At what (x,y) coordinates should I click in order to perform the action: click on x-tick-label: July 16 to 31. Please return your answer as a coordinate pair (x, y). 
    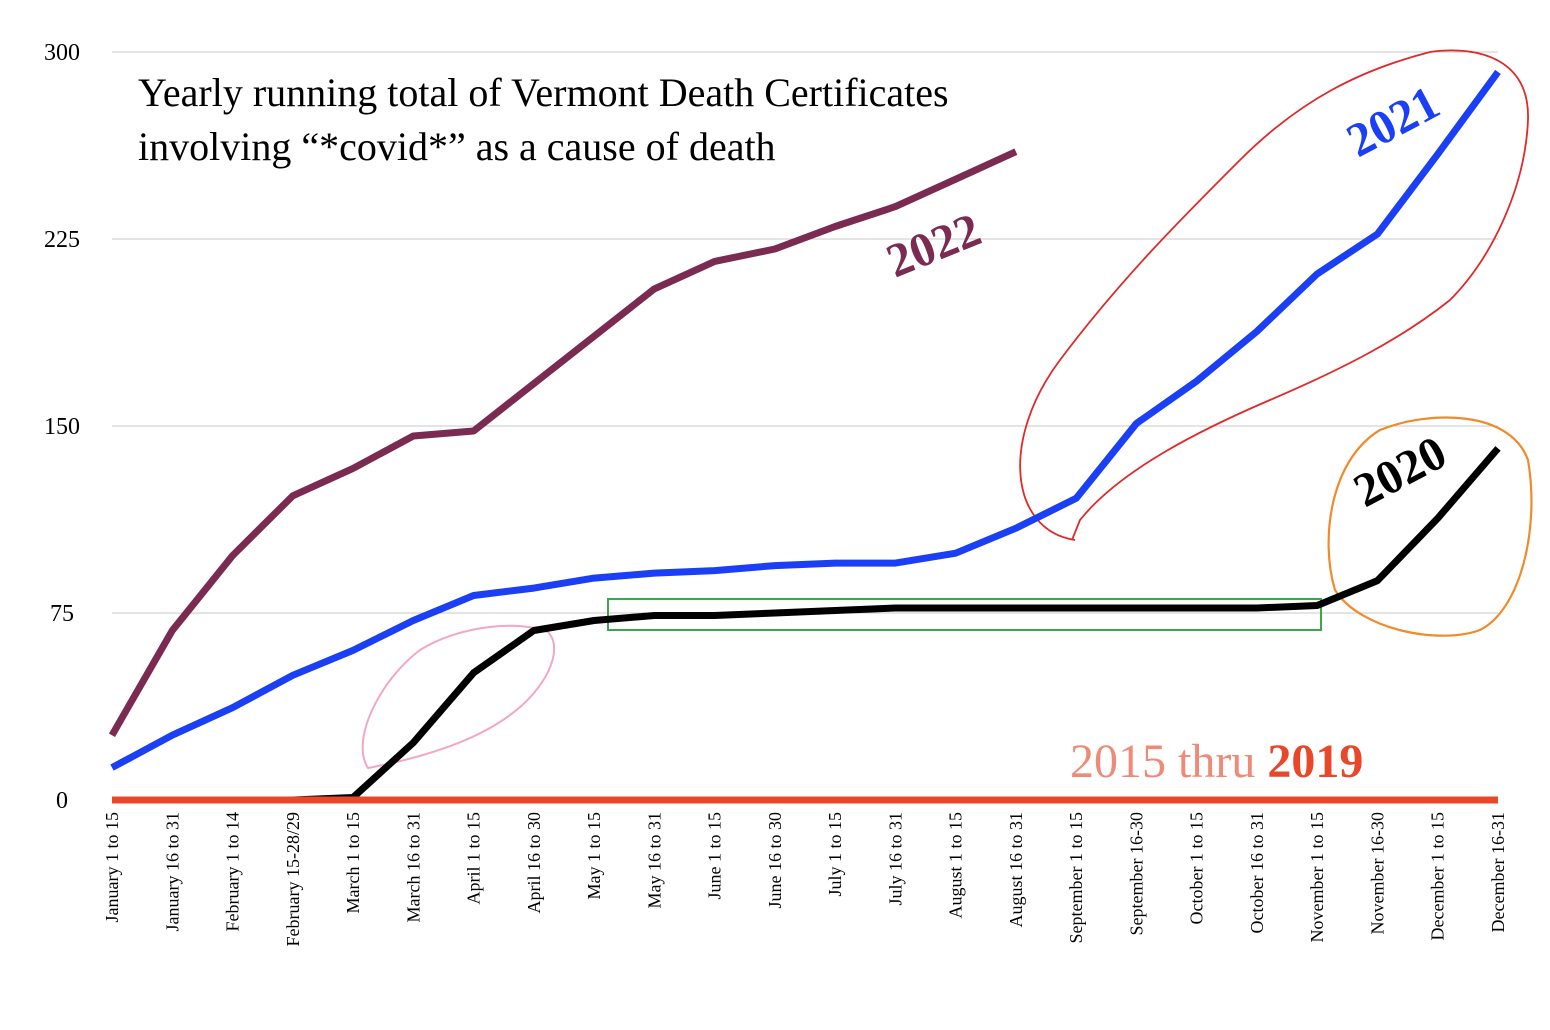
    Looking at the image, I should click on (895, 859).